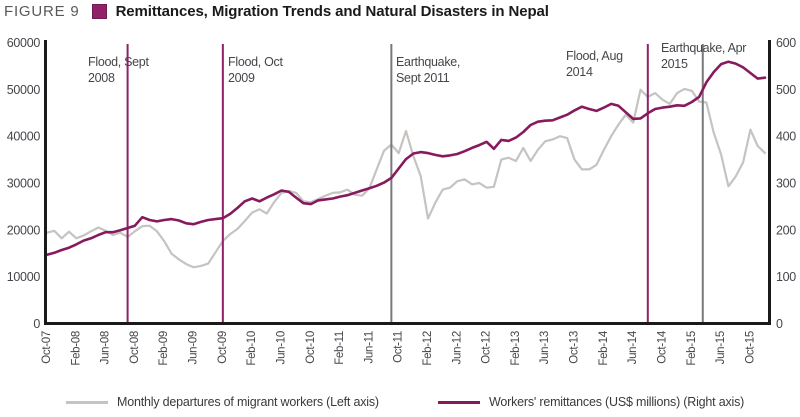 This screenshot has height=417, width=800. I want to click on x-axis-tick-label: Oct-15, so click(750, 347).